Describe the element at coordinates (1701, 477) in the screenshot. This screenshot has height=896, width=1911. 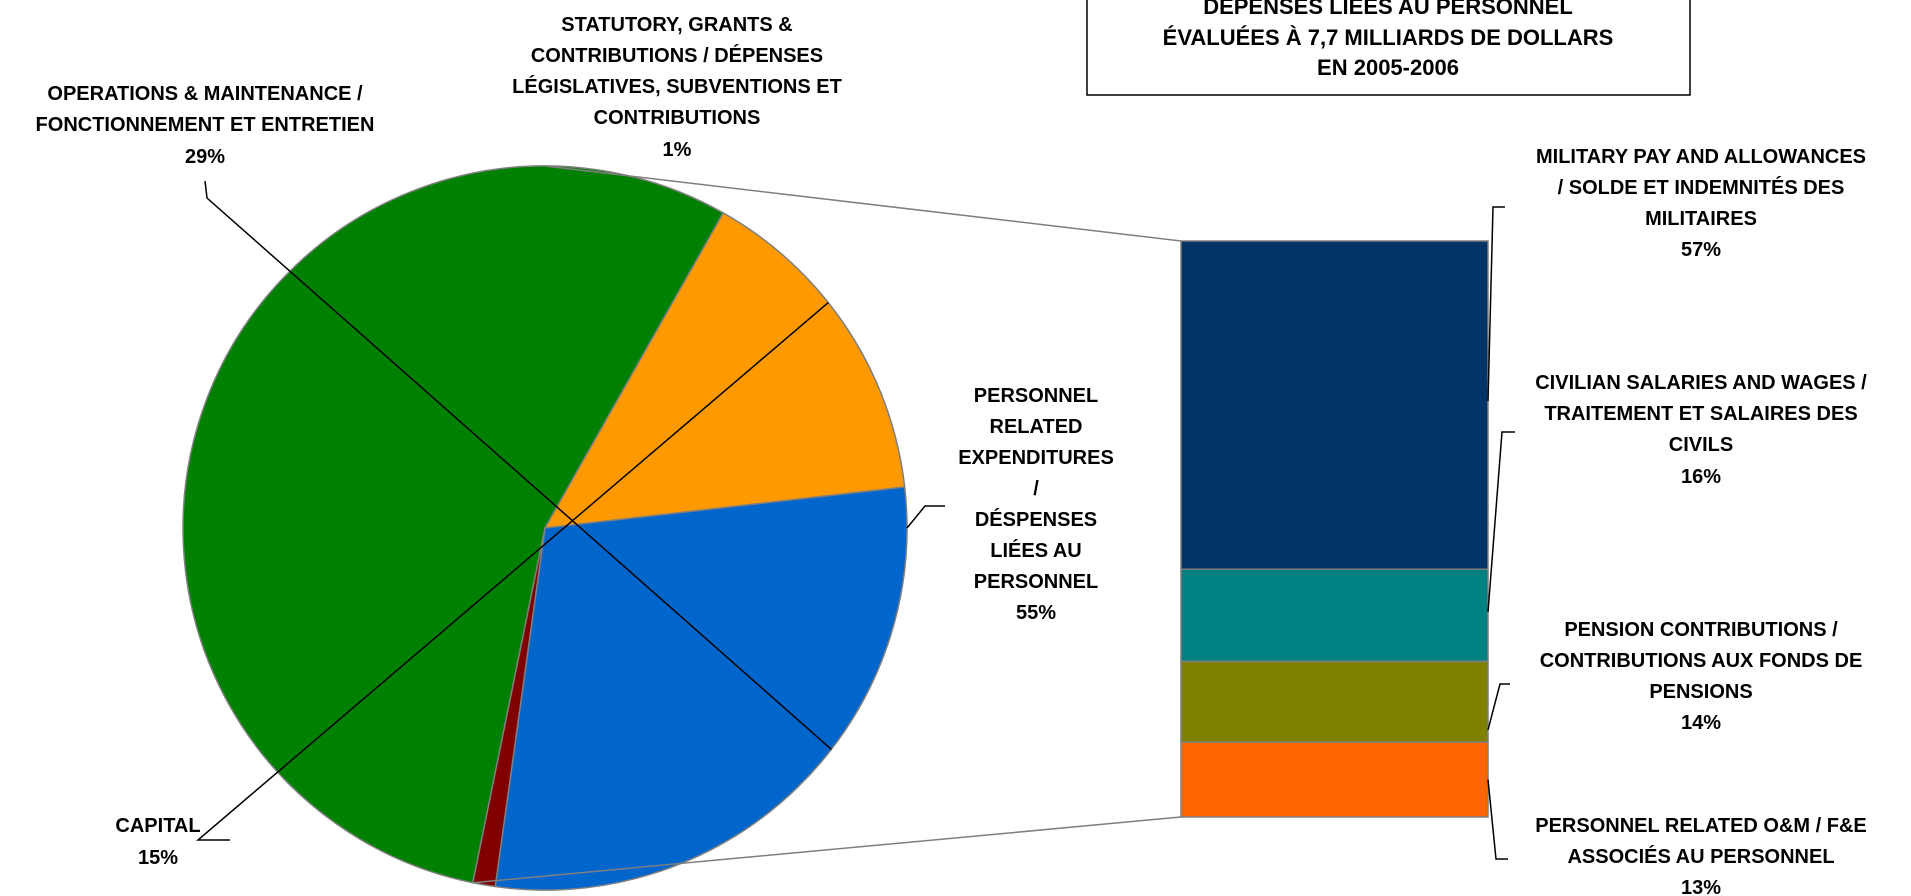
I see `segment-value-label: 16%` at that location.